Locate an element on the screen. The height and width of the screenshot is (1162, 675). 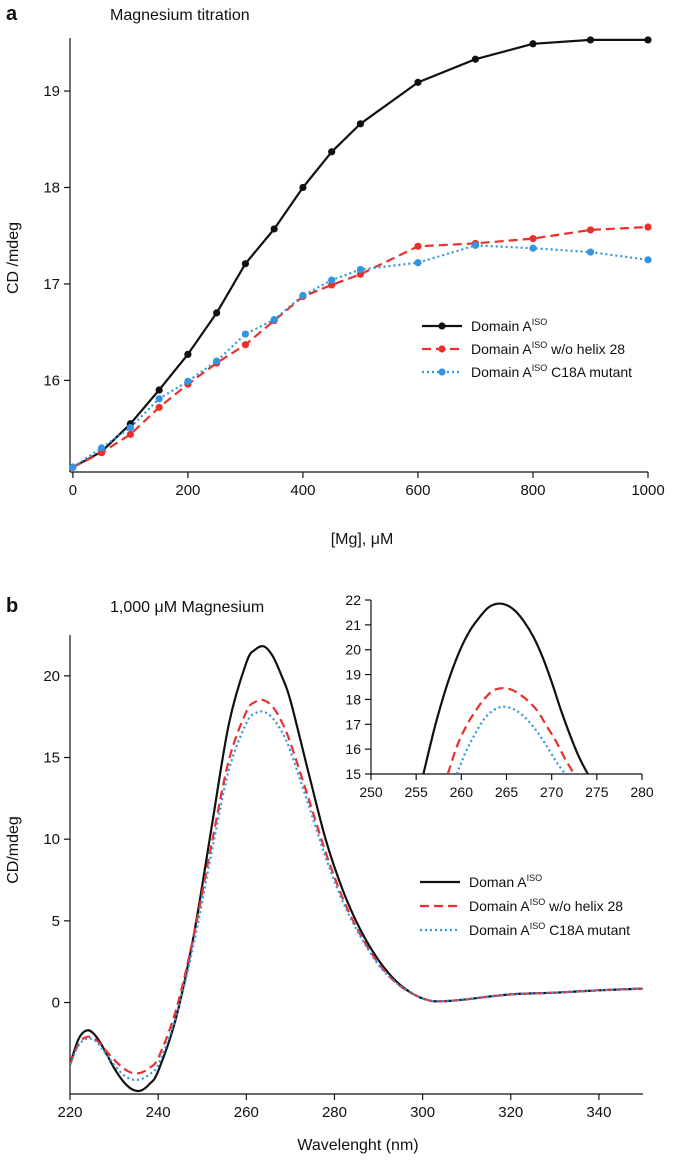
panel-b-letter: b is located at coordinates (12, 606).